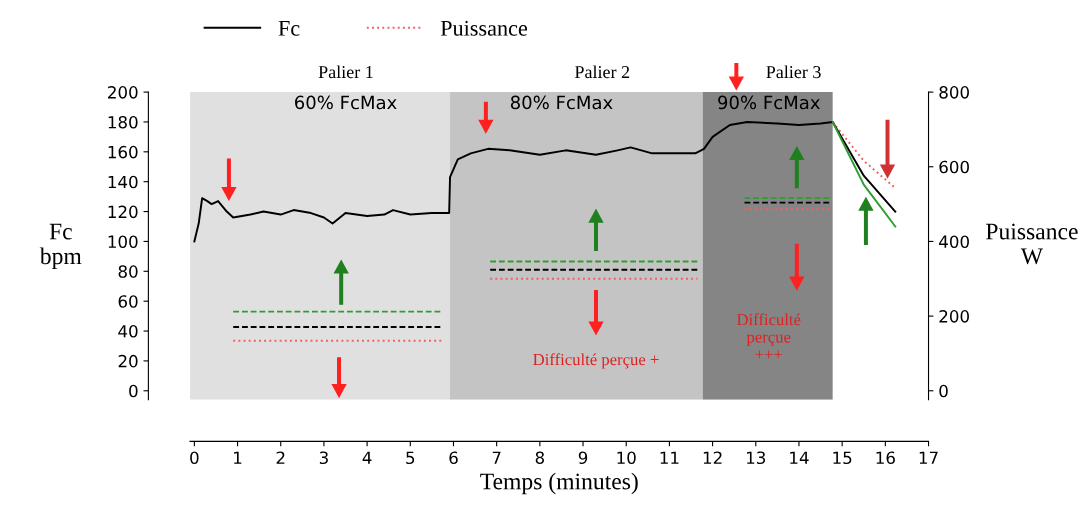 This screenshot has width=1086, height=506. Describe the element at coordinates (280, 457) in the screenshot. I see `x-tick-label: 2` at that location.